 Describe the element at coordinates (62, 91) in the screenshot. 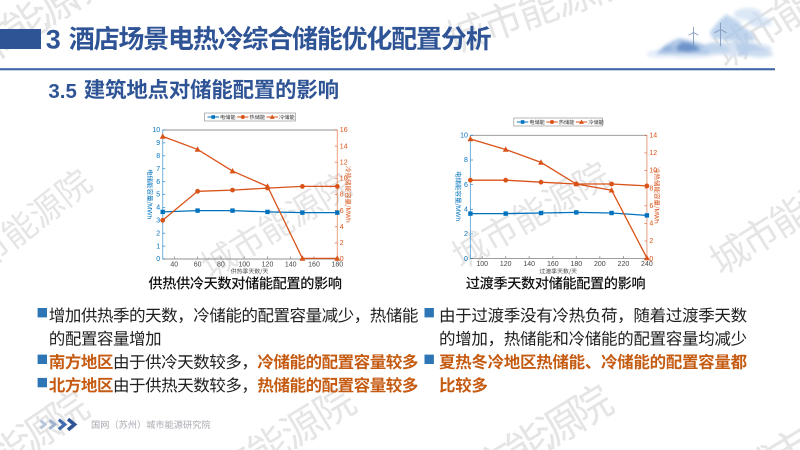

I see `svg-text: 3.5` at that location.